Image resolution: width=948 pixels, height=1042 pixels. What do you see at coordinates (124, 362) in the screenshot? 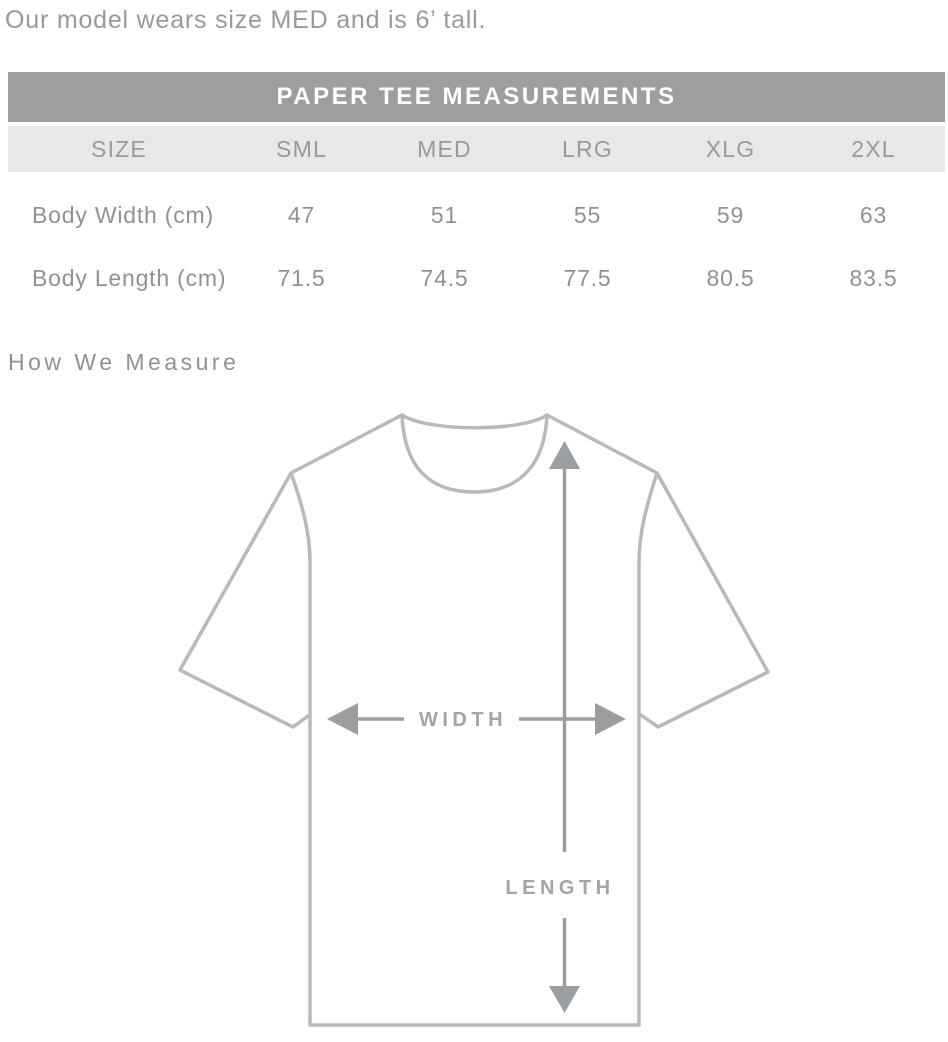
I see `how-we-measure-heading: How We Measure` at bounding box center [124, 362].